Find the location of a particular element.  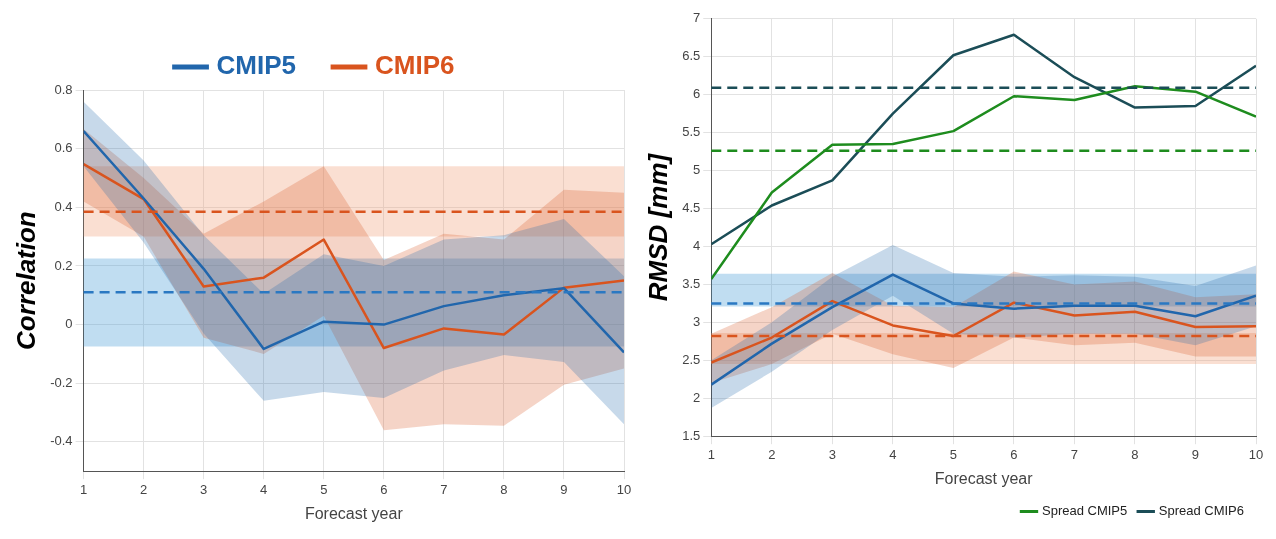

y-tick-label: 5 is located at coordinates (697, 170).